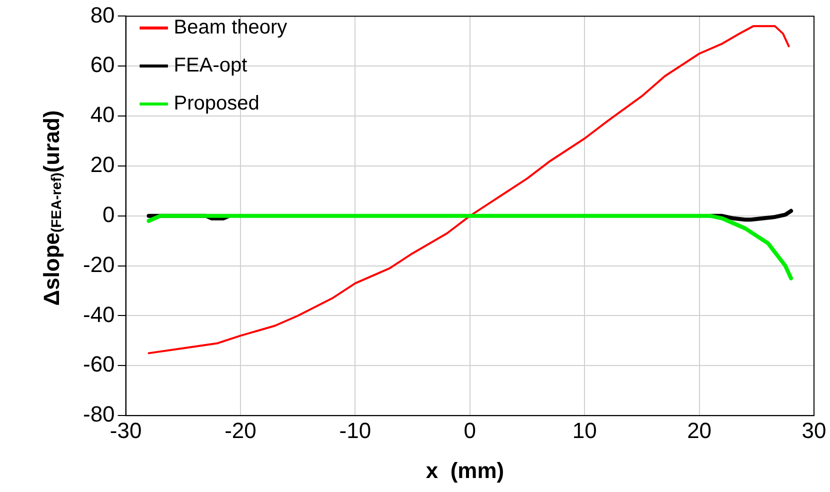 Image resolution: width=830 pixels, height=492 pixels. What do you see at coordinates (355, 430) in the screenshot?
I see `x-tick-label: -10` at bounding box center [355, 430].